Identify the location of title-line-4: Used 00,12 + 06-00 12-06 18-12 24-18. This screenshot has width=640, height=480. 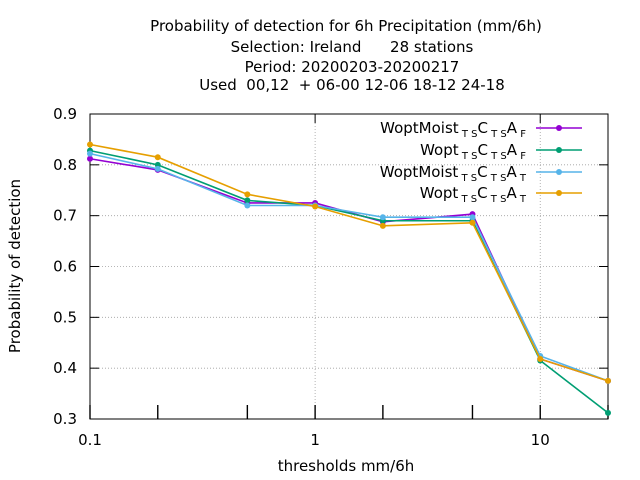
(352, 85).